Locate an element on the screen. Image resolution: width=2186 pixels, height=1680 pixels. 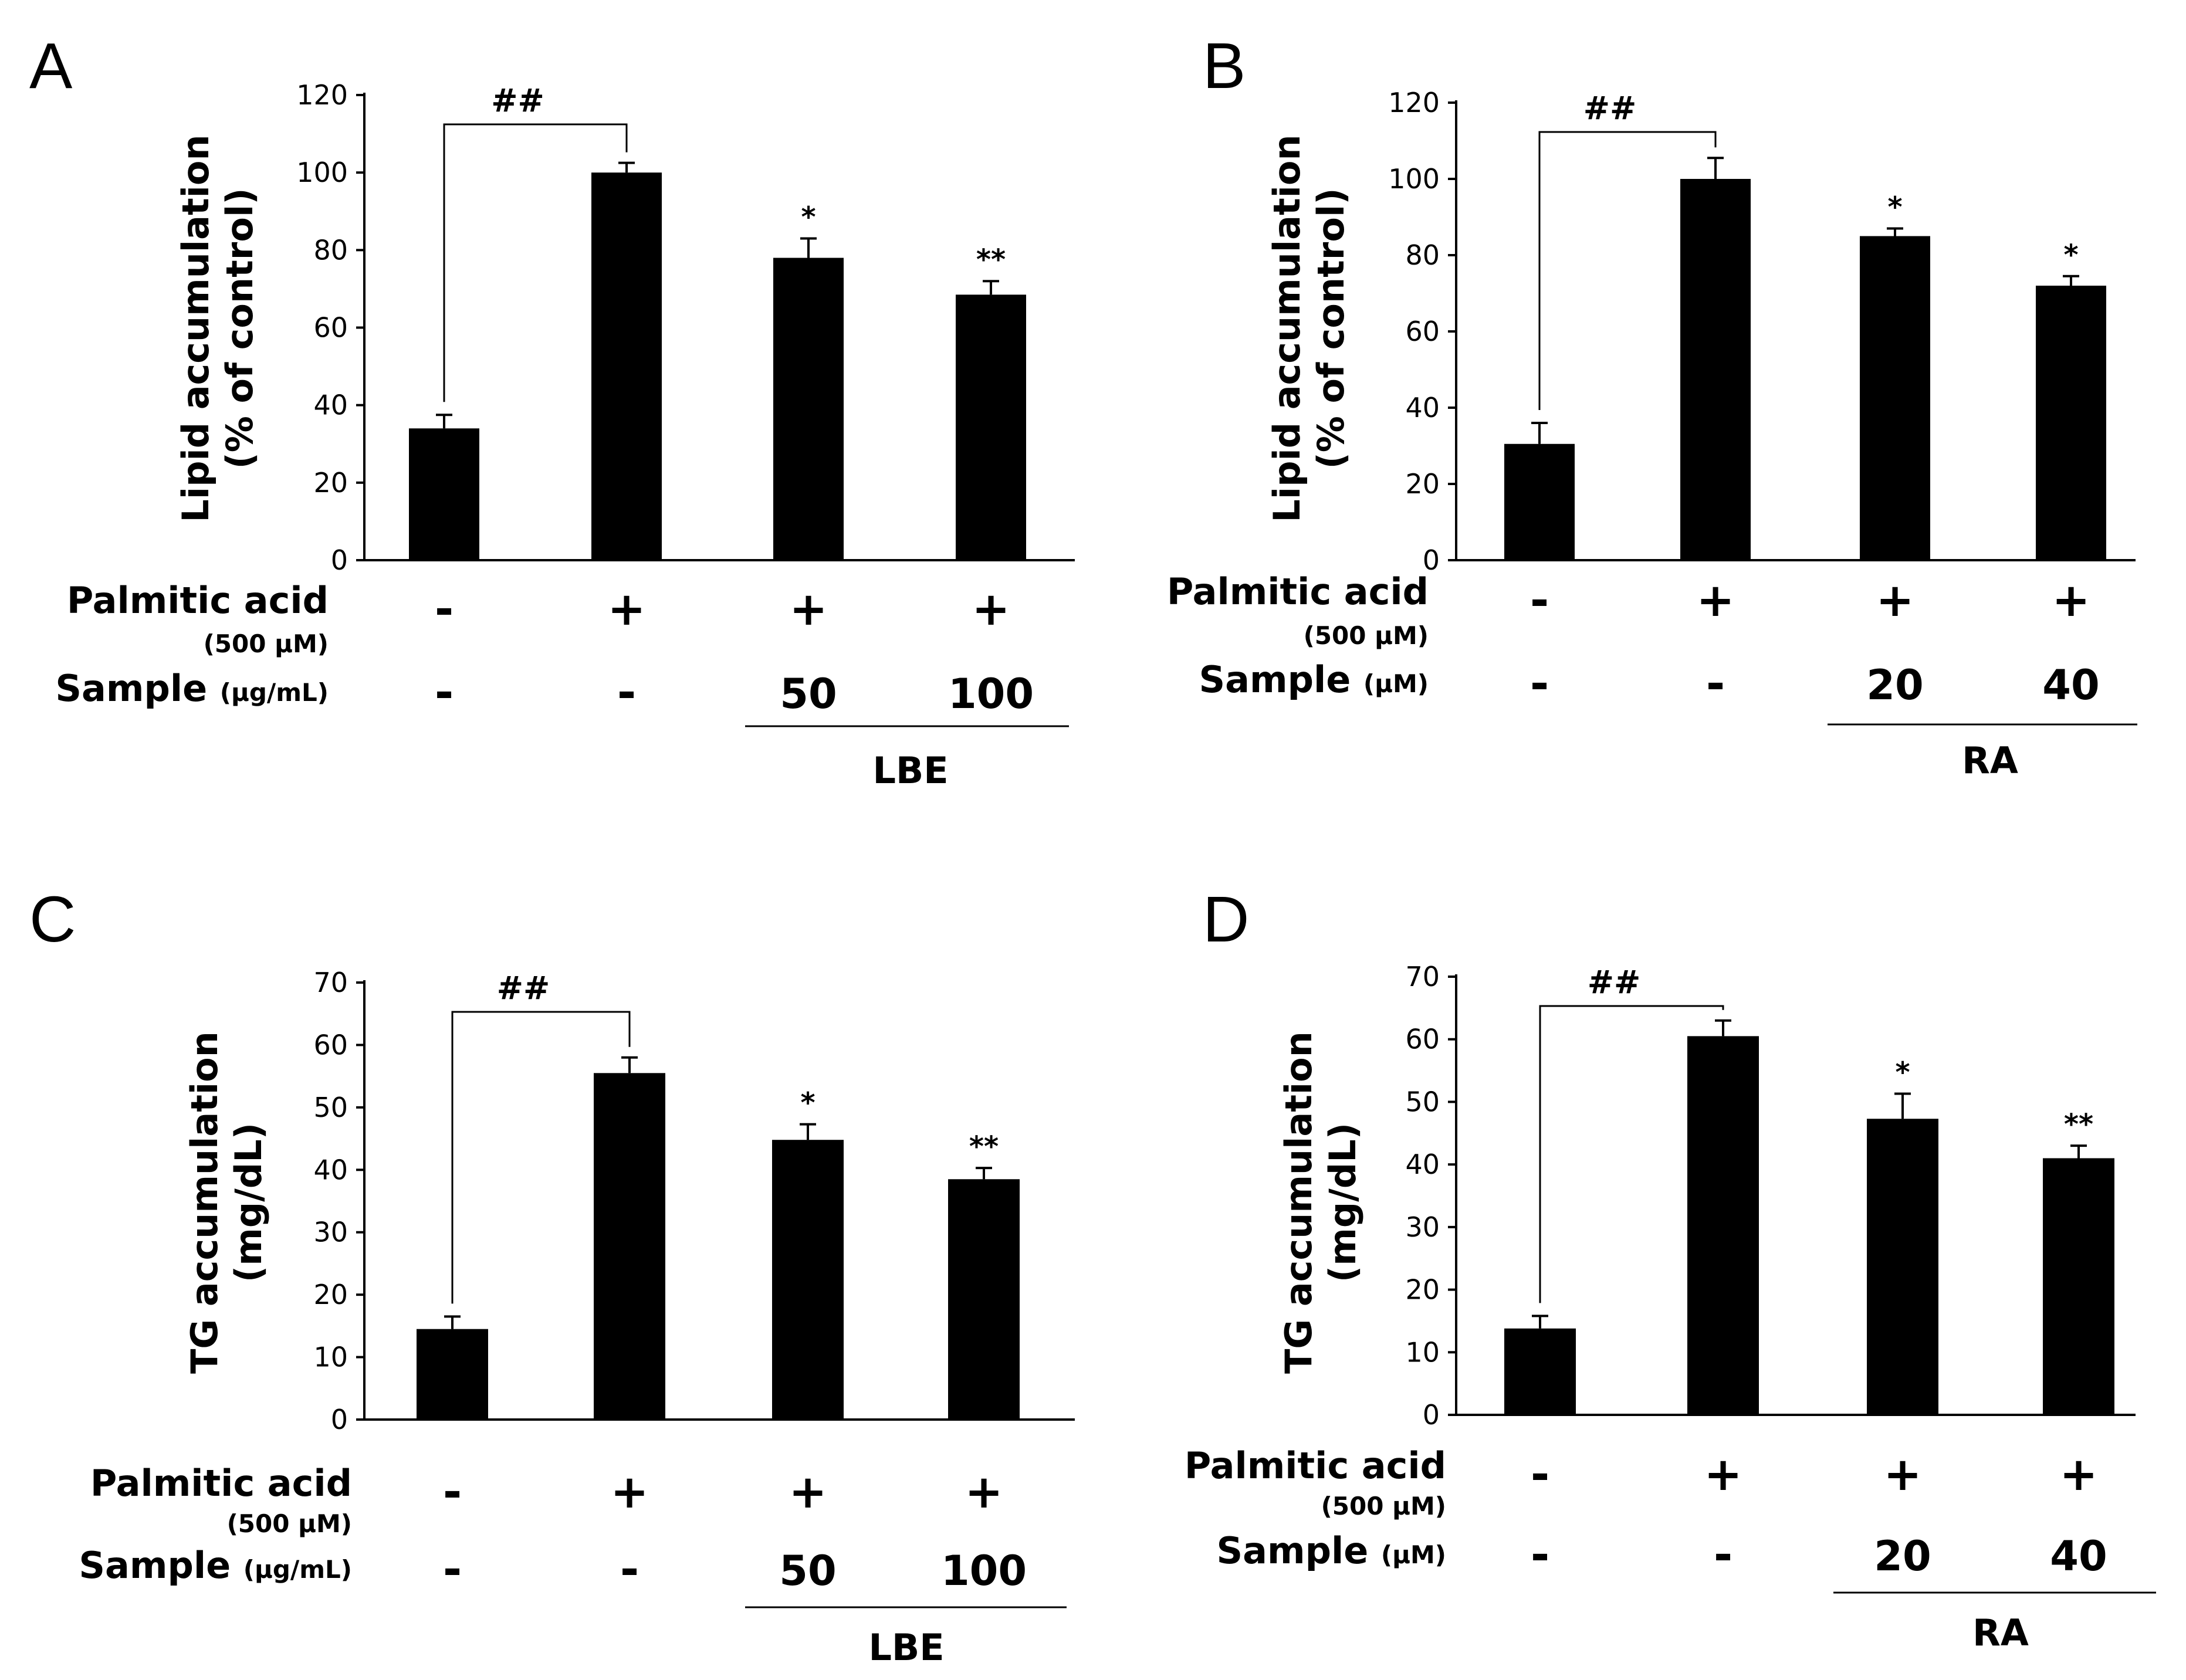
panel-letter: D is located at coordinates (1226, 919).